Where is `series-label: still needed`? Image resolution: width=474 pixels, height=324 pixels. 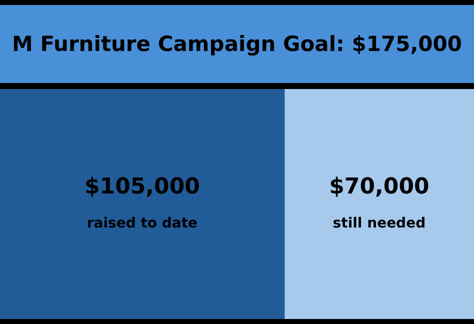 series-label: still needed is located at coordinates (379, 224).